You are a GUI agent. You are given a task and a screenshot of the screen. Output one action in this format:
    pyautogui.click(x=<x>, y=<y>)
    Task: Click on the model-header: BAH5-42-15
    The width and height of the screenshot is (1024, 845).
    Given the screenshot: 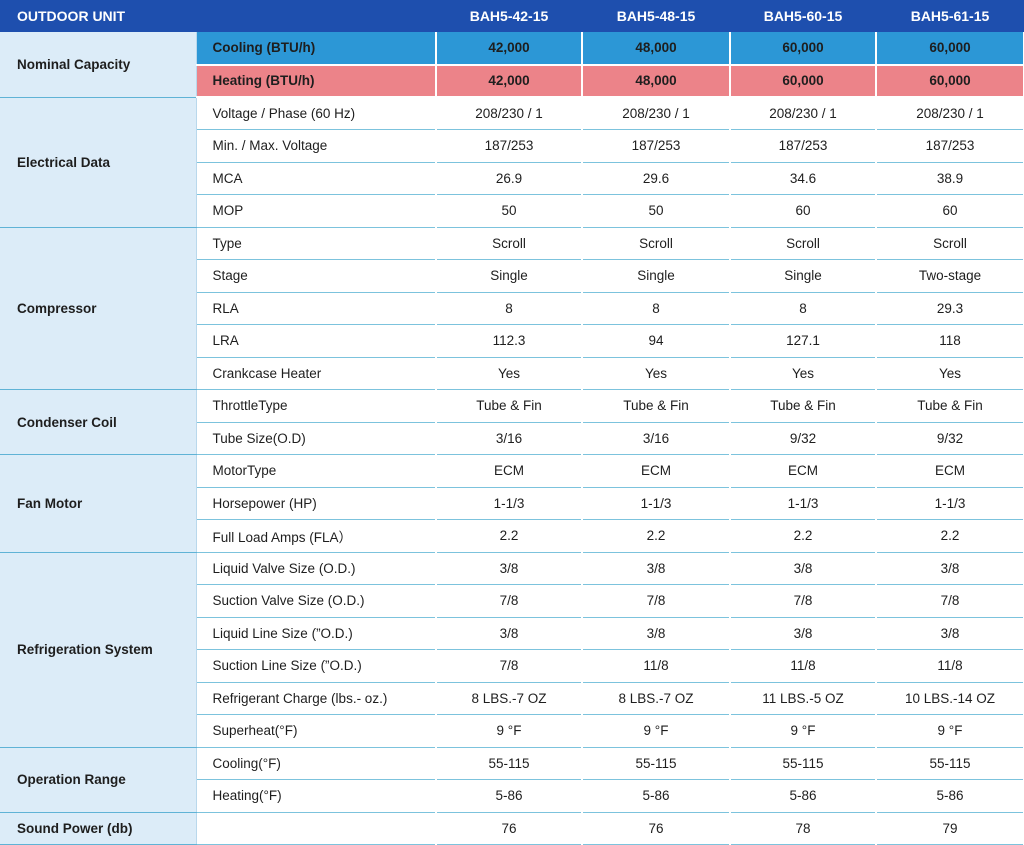 What is the action you would take?
    pyautogui.click(x=509, y=16)
    